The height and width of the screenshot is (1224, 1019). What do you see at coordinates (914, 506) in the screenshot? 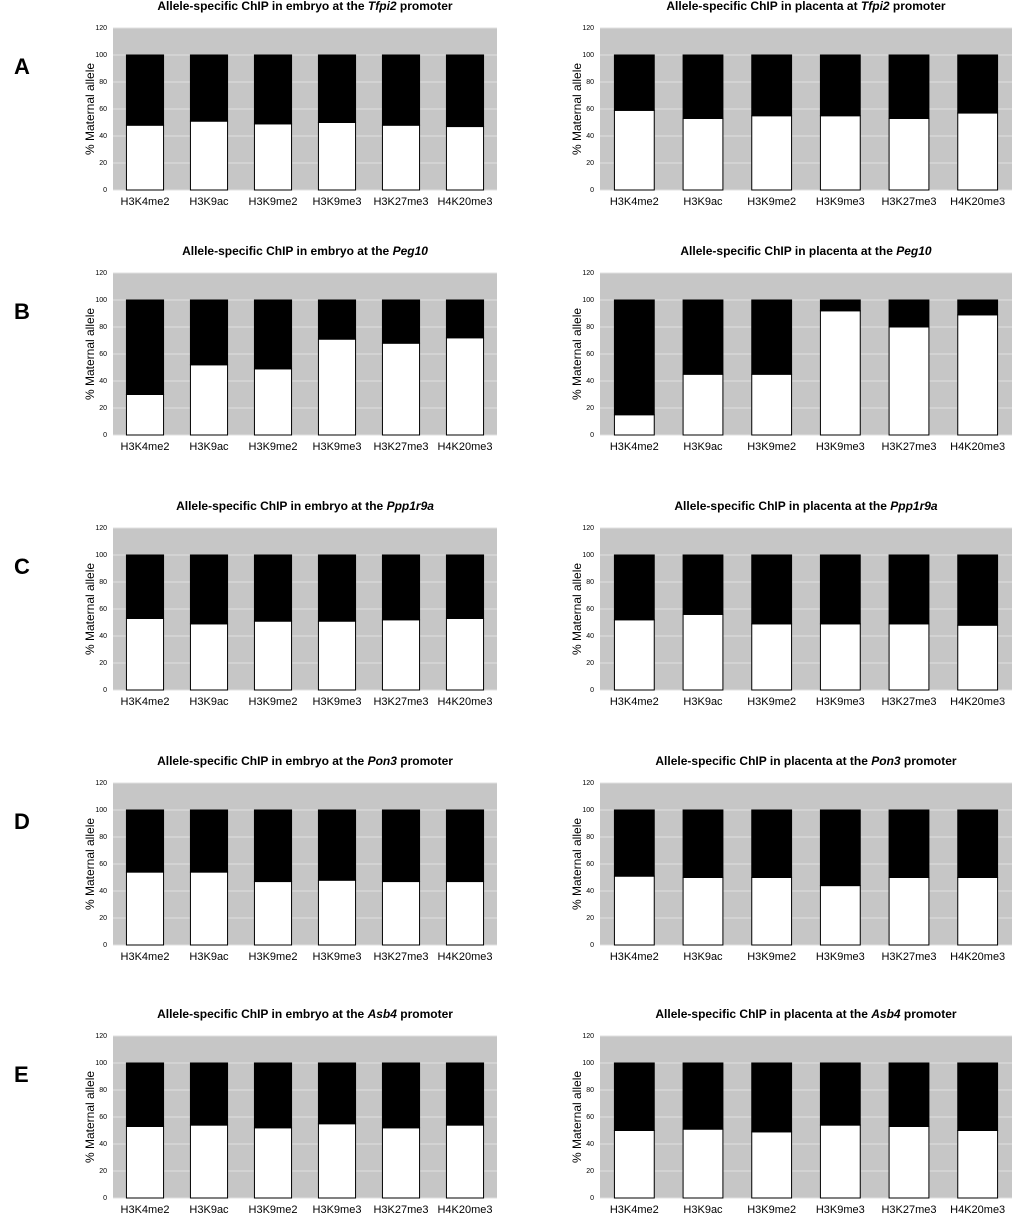
I see `title-part: Ppp1r9a` at bounding box center [914, 506].